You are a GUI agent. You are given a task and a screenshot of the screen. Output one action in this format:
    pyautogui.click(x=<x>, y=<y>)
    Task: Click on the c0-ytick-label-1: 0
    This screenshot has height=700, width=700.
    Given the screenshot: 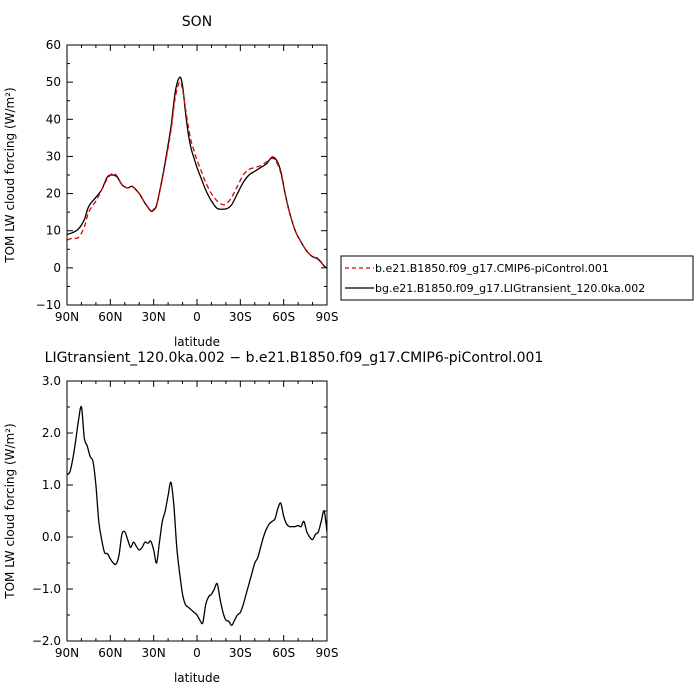 What is the action you would take?
    pyautogui.click(x=57, y=268)
    